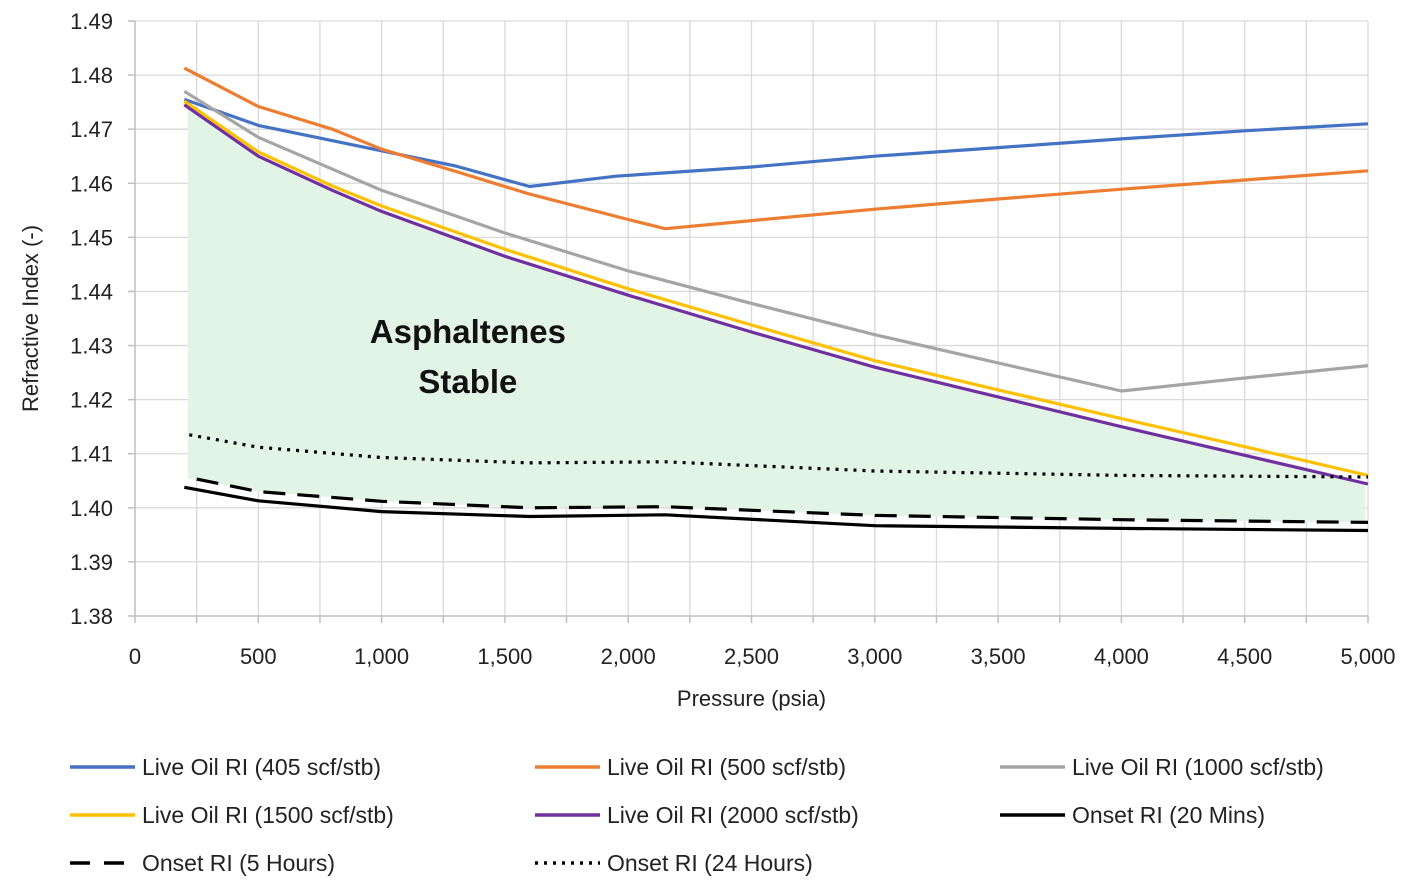 The height and width of the screenshot is (892, 1414). I want to click on x-tick-label: 1,000, so click(381, 656).